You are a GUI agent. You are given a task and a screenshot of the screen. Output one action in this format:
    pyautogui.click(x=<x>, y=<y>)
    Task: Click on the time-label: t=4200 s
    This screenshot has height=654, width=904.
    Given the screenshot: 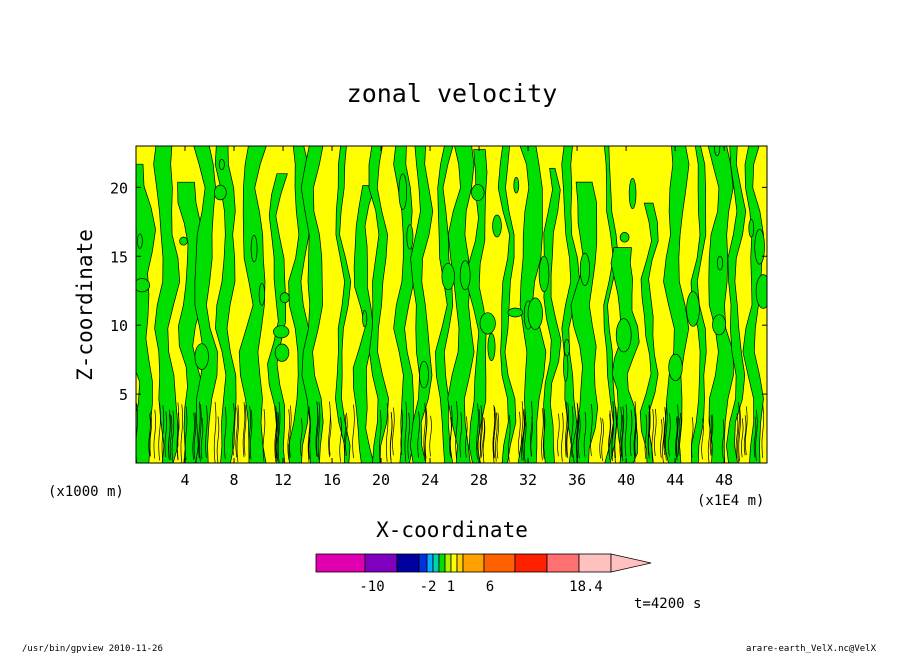 What is the action you would take?
    pyautogui.click(x=667, y=604)
    